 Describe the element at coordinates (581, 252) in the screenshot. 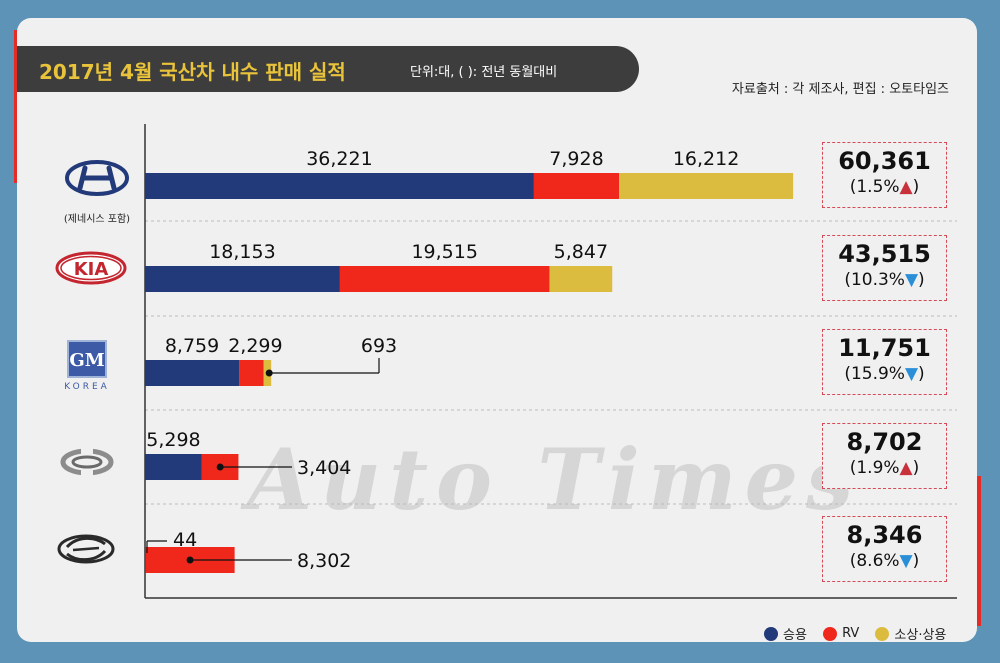

I see `data-label: 5,847` at that location.